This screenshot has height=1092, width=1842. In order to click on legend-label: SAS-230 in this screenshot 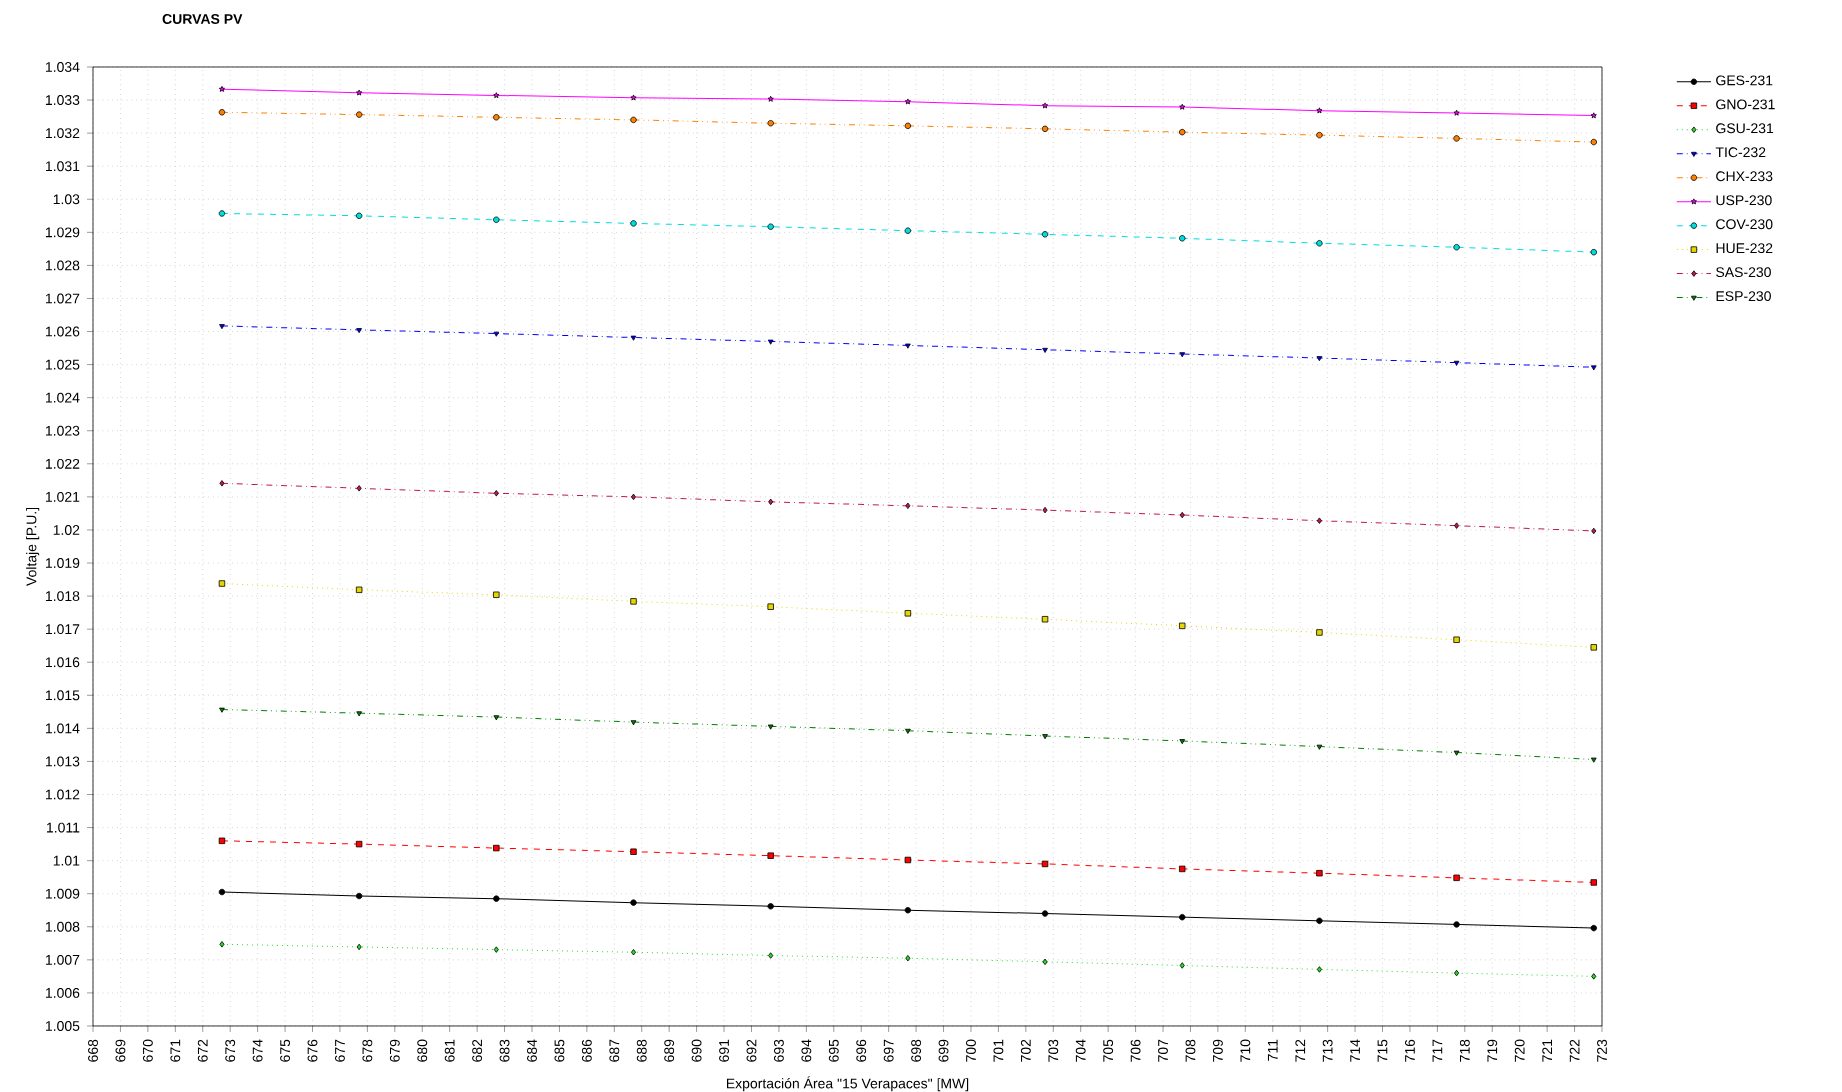, I will do `click(1743, 272)`.